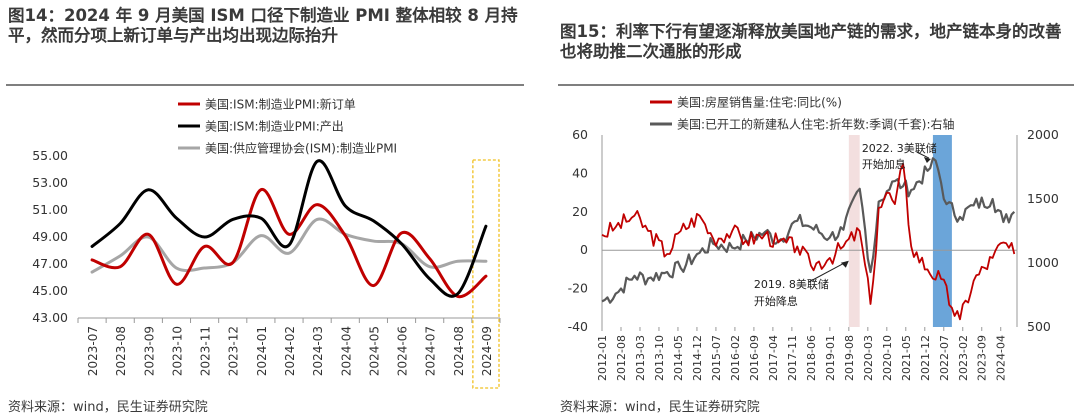  Describe the element at coordinates (584, 249) in the screenshot. I see `y-left-tick-label: 0` at that location.